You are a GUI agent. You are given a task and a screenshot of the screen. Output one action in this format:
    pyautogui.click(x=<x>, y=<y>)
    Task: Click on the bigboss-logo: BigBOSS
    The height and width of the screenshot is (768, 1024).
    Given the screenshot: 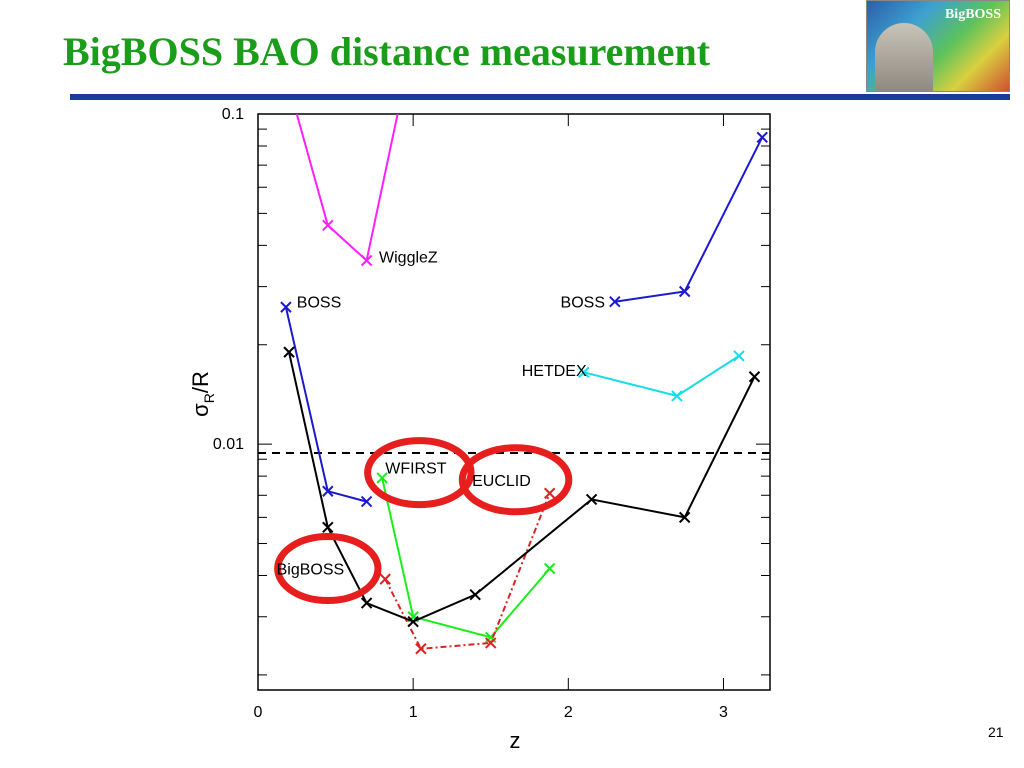 What is the action you would take?
    pyautogui.click(x=938, y=46)
    